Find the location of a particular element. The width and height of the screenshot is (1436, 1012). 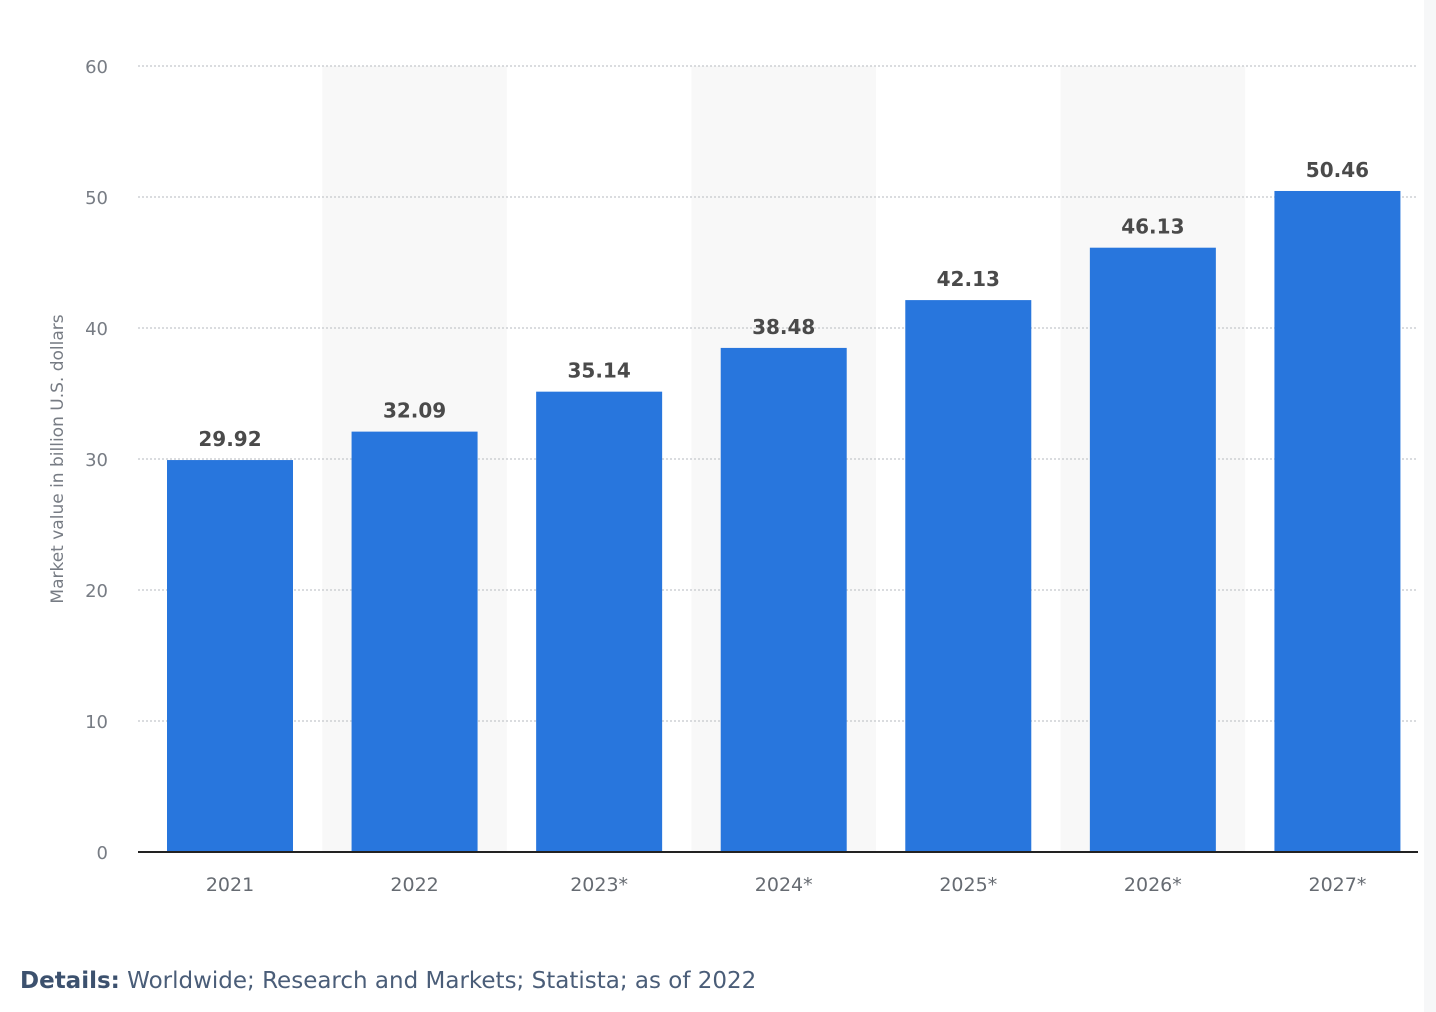

value-label: 38.48 is located at coordinates (783, 327).